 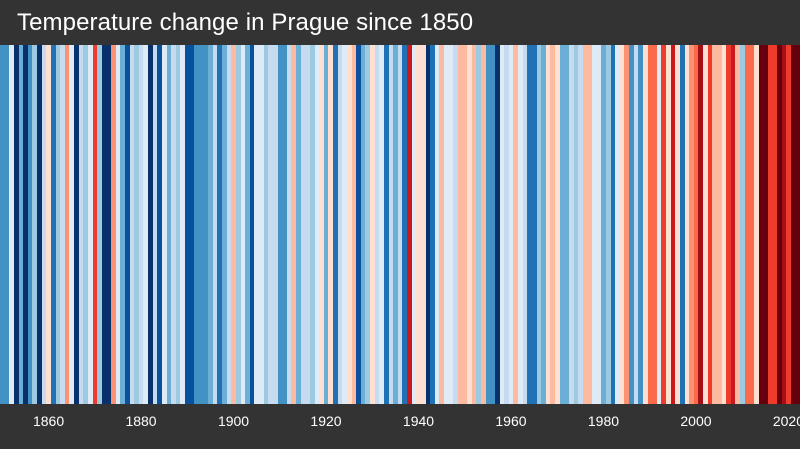 What do you see at coordinates (418, 421) in the screenshot?
I see `x-tick-label: 1940` at bounding box center [418, 421].